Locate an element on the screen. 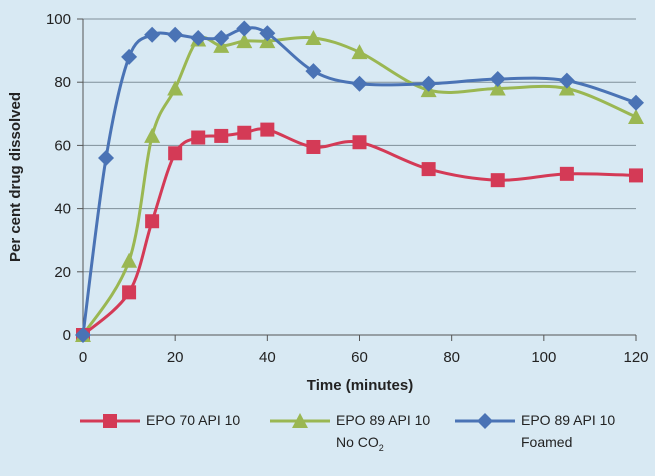 This screenshot has width=655, height=476. x-tick-label-0: 0 is located at coordinates (83, 357).